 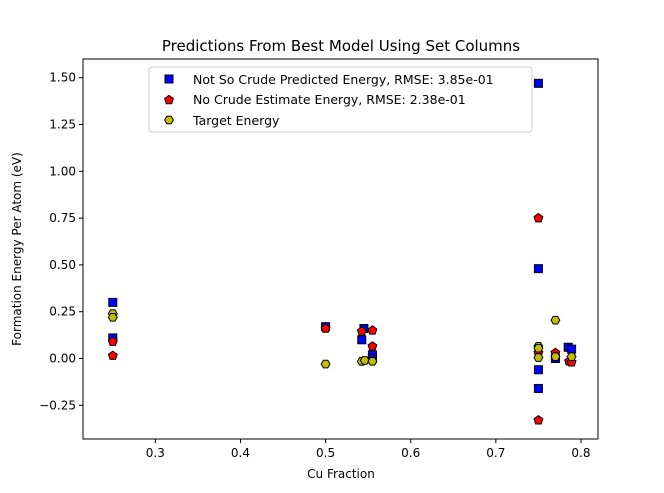 I want to click on x-axis: 0.3 0.4 0.5 0.6 0.7 0.8, so click(x=368, y=449).